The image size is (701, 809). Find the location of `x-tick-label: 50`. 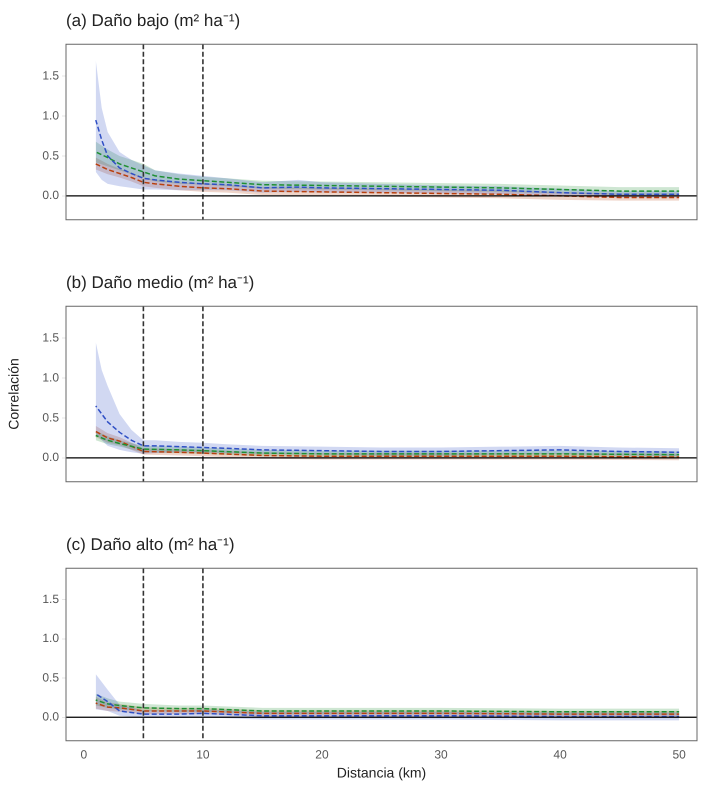

x-tick-label: 50 is located at coordinates (679, 754).